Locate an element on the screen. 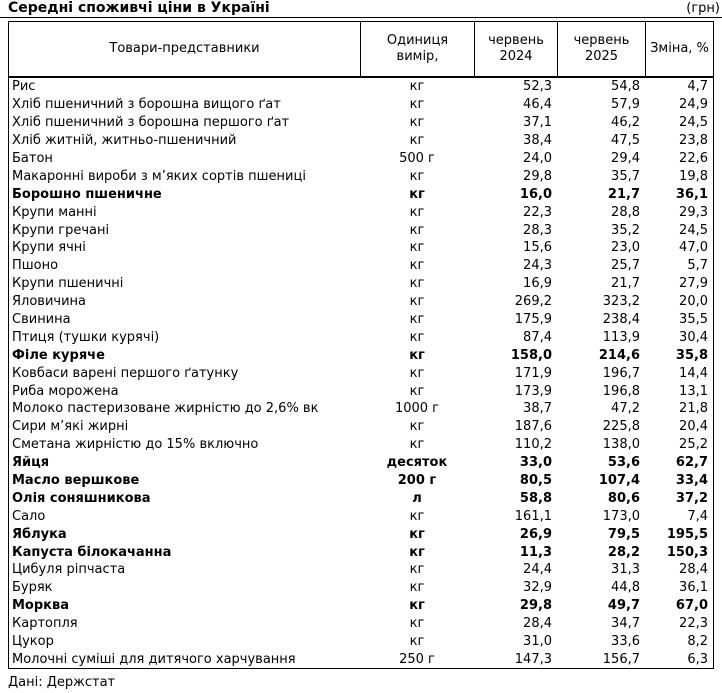 This screenshot has height=693, width=722. table-row: Батон 500 г 24,0 29,4 22,6 is located at coordinates (361, 159).